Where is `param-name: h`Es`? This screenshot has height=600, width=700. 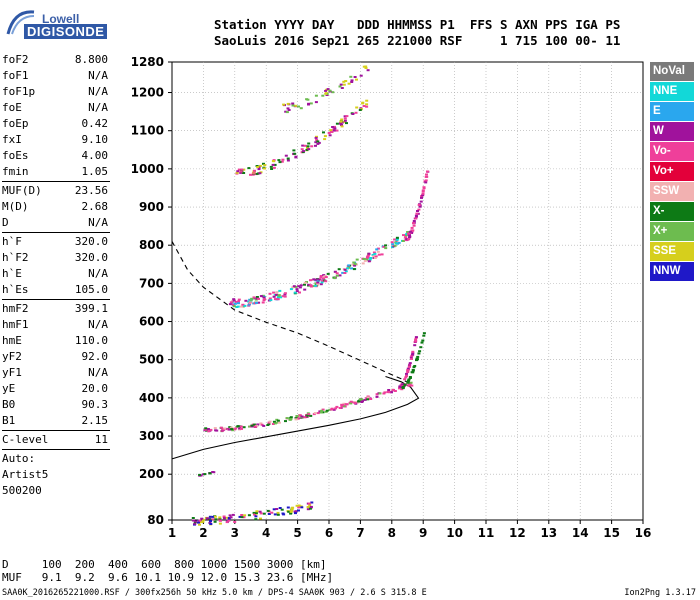 param-name: h`Es is located at coordinates (15, 289).